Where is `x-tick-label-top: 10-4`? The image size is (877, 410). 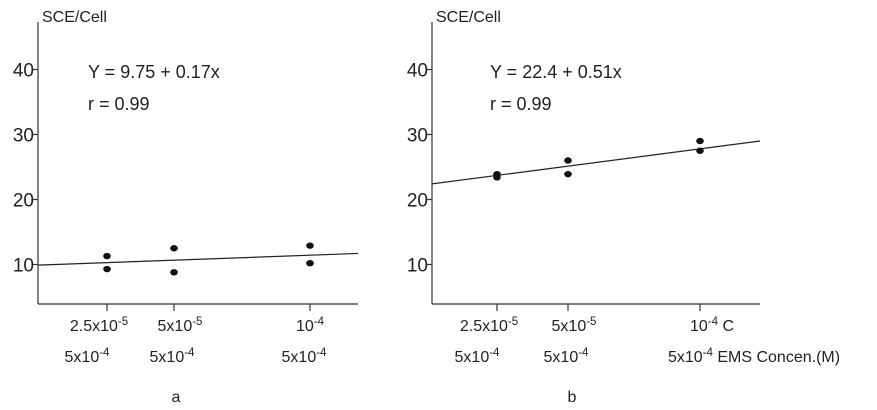
x-tick-label-top: 10-4 is located at coordinates (310, 325).